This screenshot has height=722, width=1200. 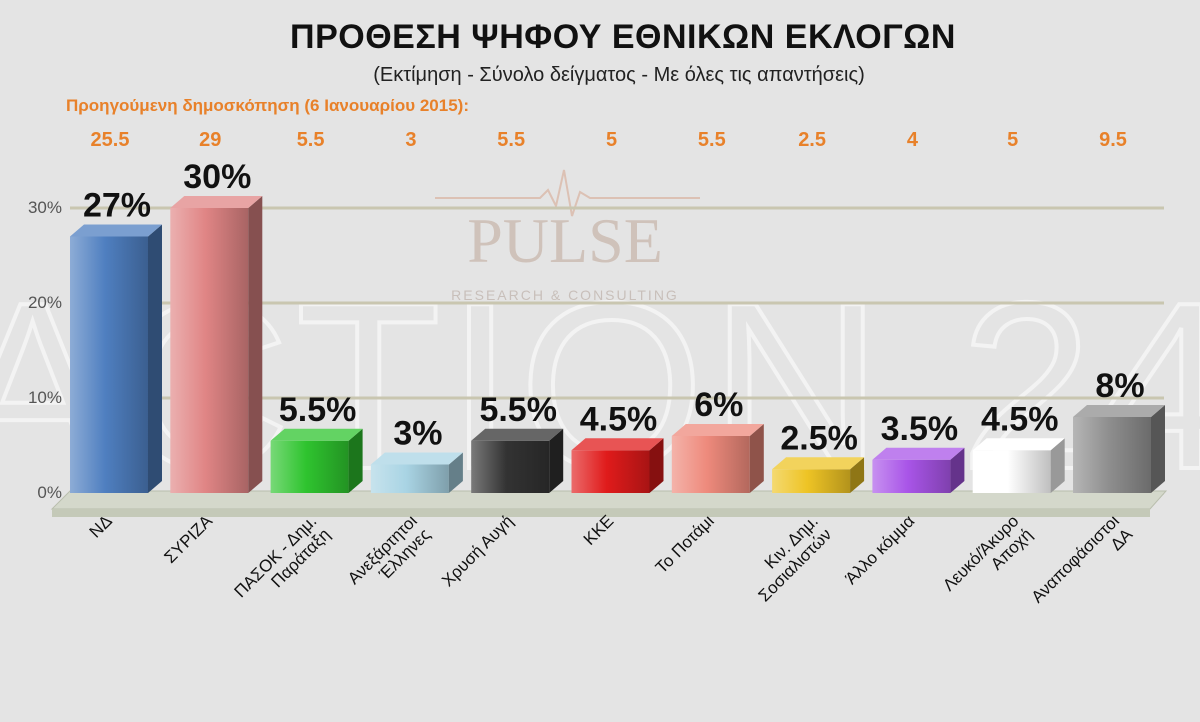 I want to click on value-label: 3.5%, so click(x=920, y=429).